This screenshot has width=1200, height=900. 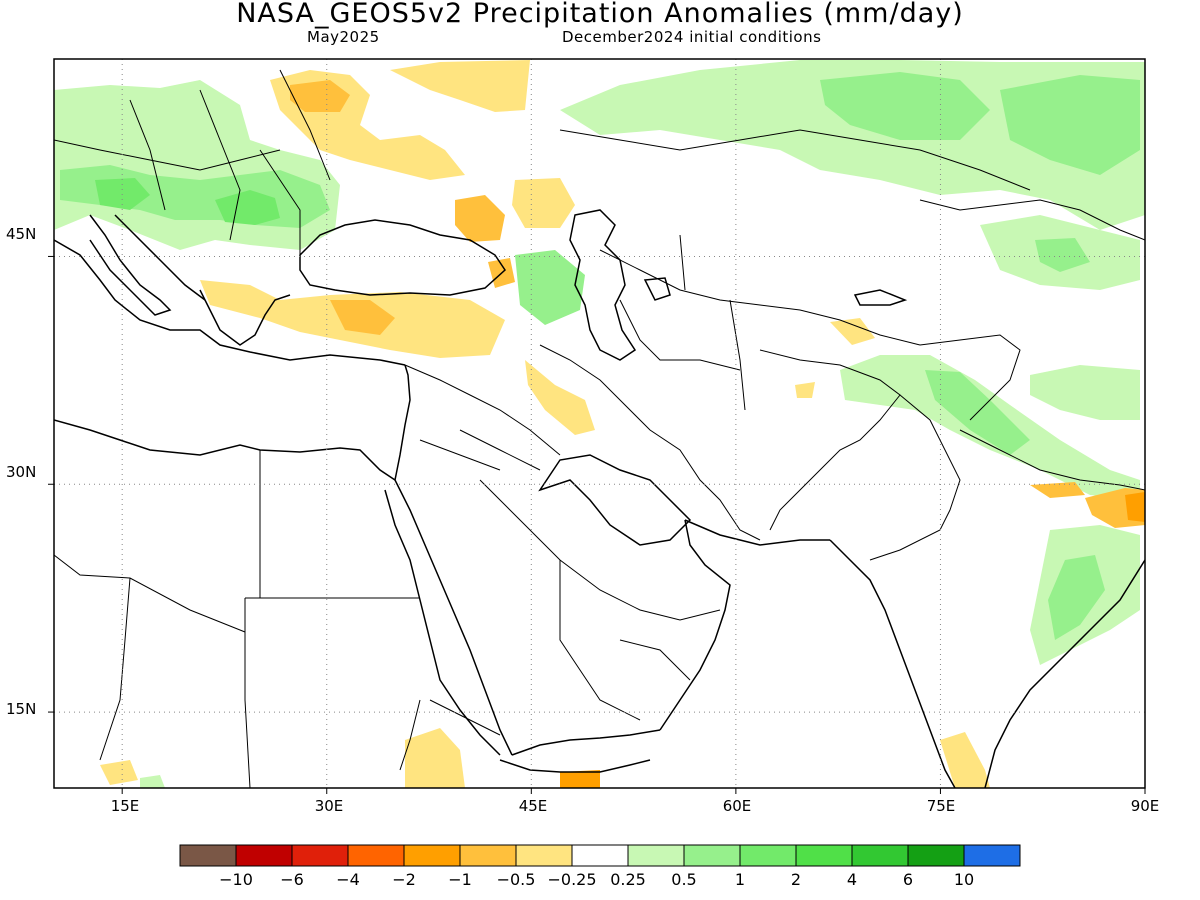 I want to click on dry-region-northeast-india, so click(x=1057, y=490).